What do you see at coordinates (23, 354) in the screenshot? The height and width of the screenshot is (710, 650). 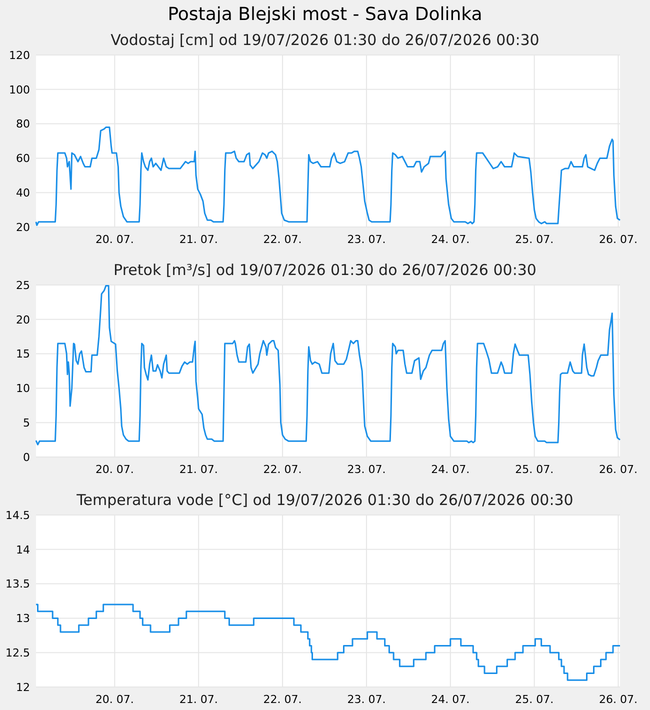 I see `y-tick-label: 15` at bounding box center [23, 354].